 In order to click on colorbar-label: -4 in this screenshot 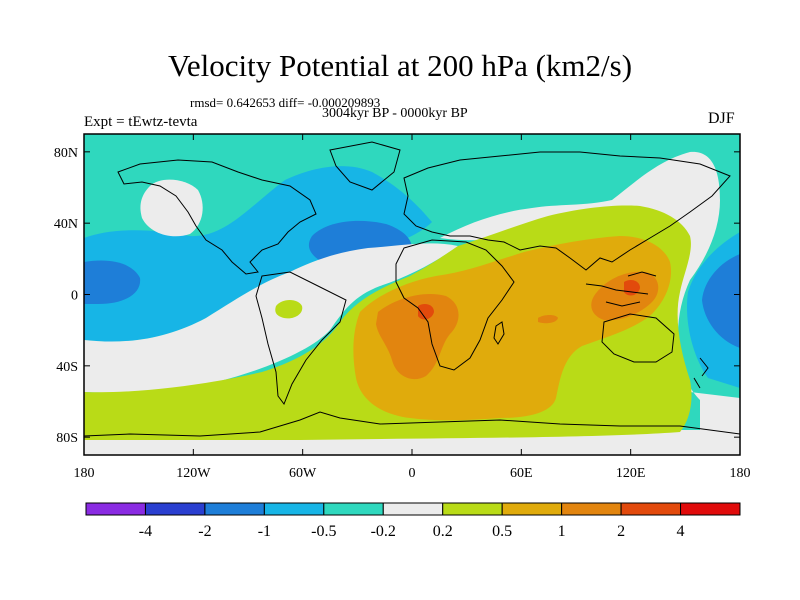, I will do `click(145, 531)`.